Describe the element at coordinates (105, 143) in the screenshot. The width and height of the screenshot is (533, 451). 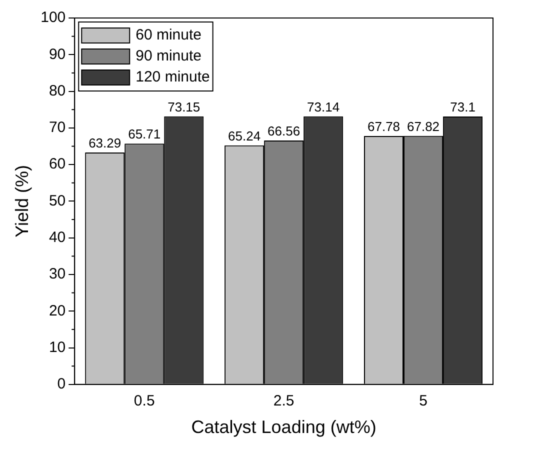
I see `data-label: 63.29` at that location.